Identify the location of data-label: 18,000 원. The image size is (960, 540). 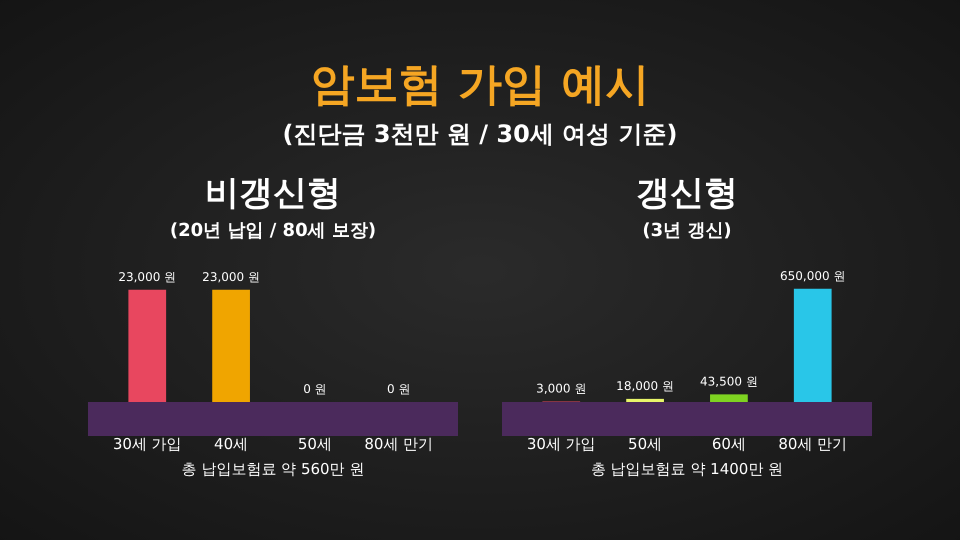
(645, 385).